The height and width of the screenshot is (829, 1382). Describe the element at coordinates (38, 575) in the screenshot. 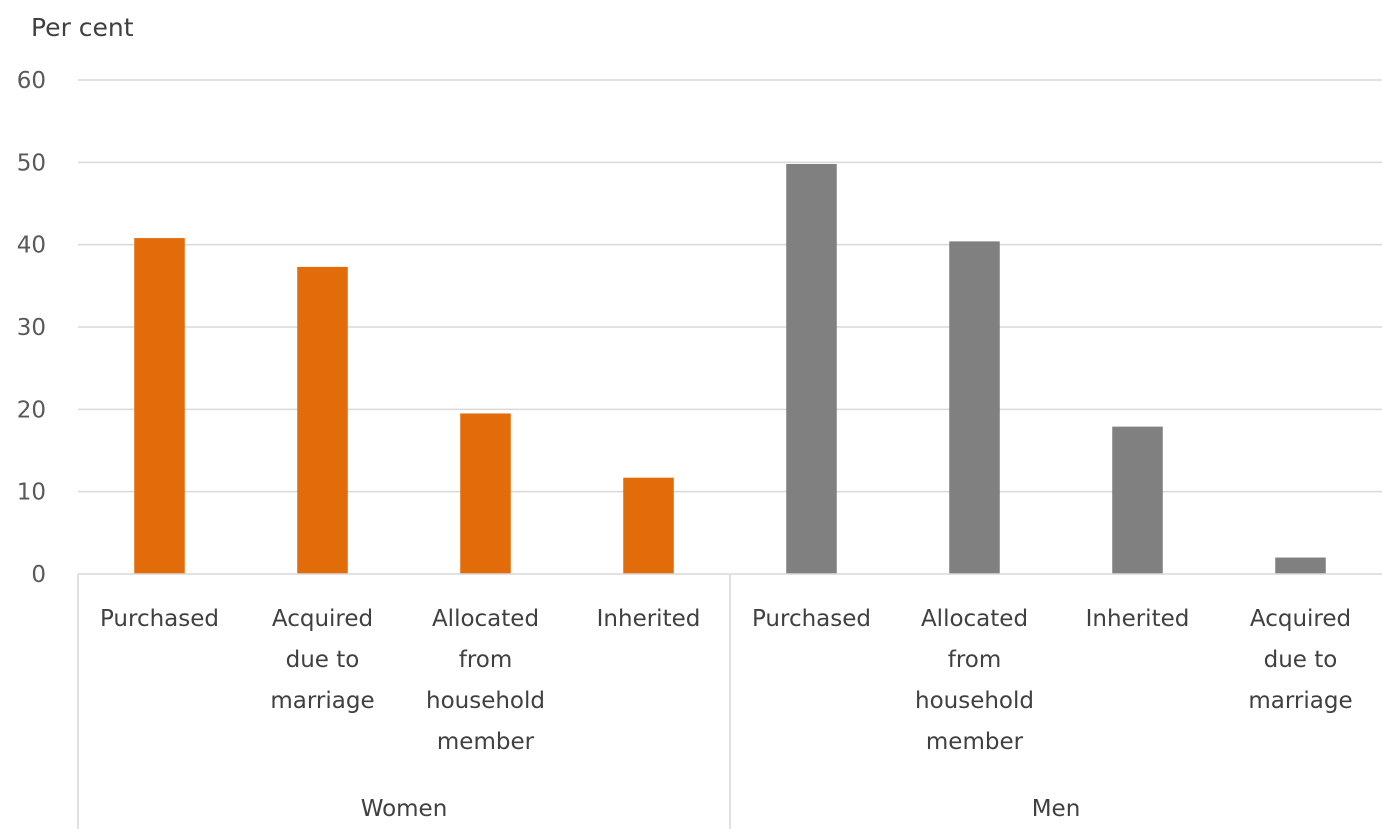

I see `y-tick-label: 0` at that location.